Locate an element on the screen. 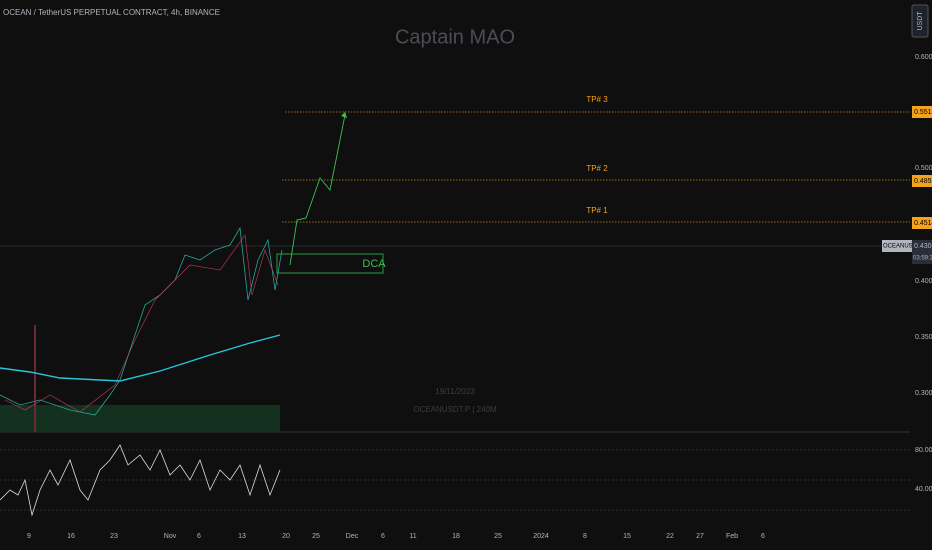 This screenshot has width=932, height=550. target-price: 0.4857 is located at coordinates (923, 181).